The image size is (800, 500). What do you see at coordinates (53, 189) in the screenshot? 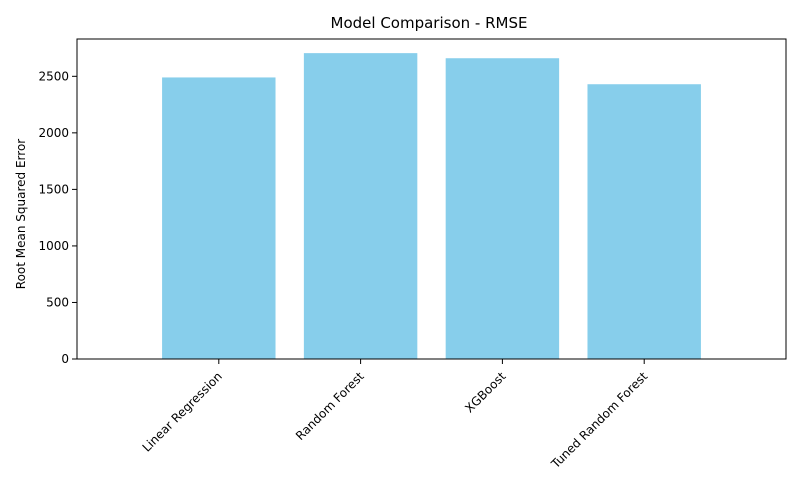
I see `y-tick-label: 1500` at bounding box center [53, 189].